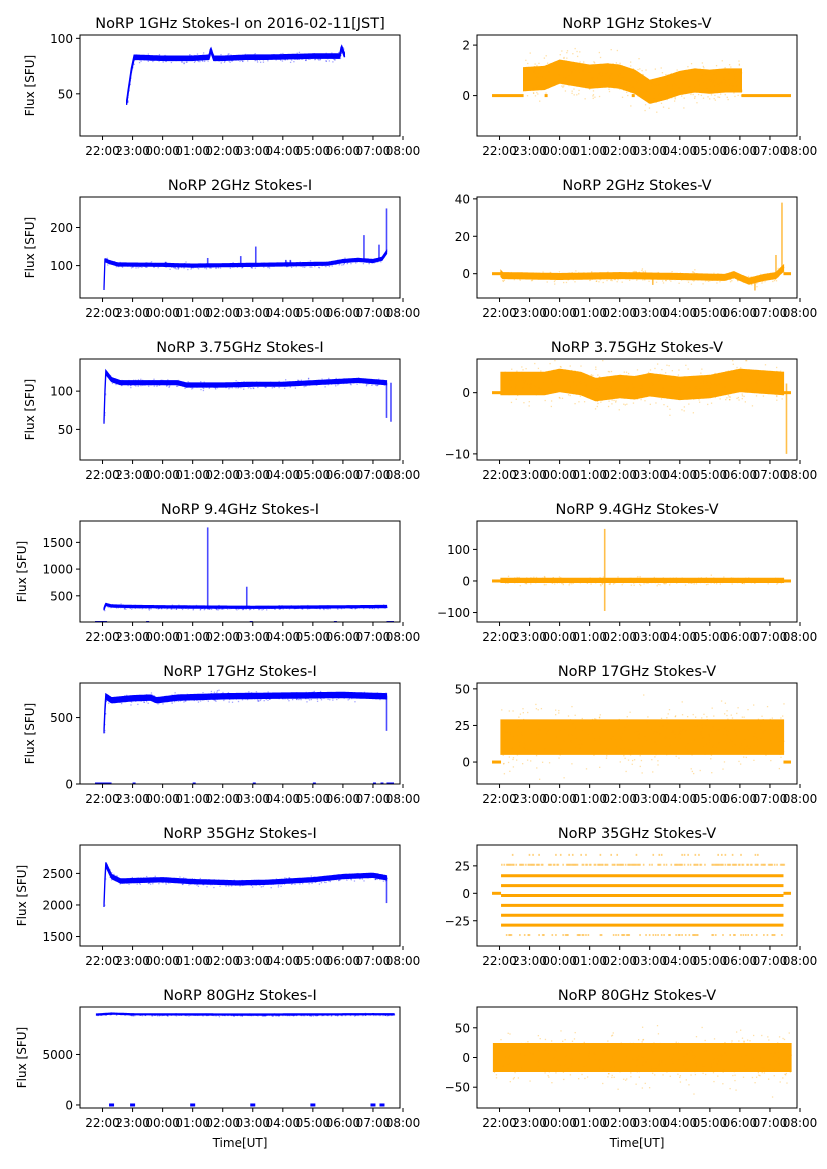 The image size is (827, 1169). I want to click on x-tick-label: 22:00, so click(499, 151).